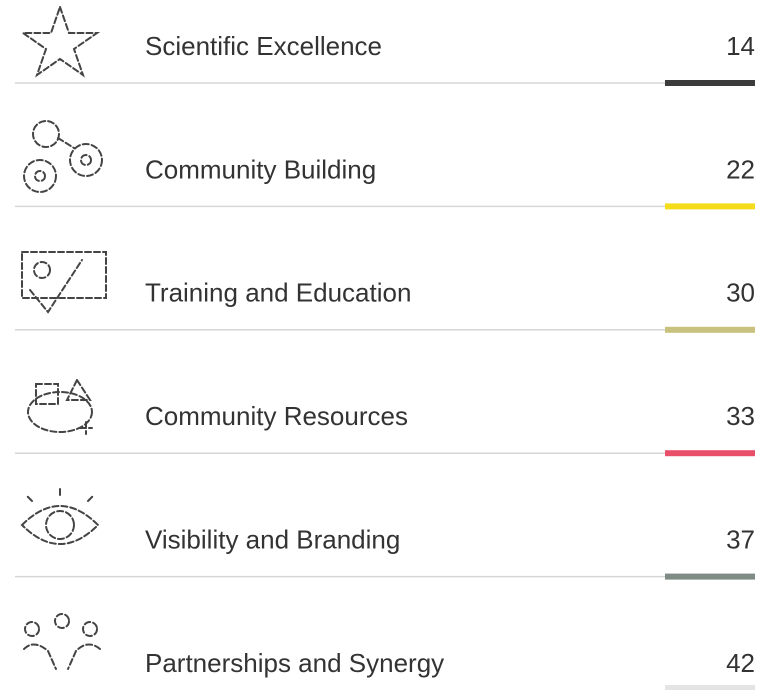 Image resolution: width=784 pixels, height=690 pixels. Describe the element at coordinates (60, 406) in the screenshot. I see `icon-shapes` at that location.